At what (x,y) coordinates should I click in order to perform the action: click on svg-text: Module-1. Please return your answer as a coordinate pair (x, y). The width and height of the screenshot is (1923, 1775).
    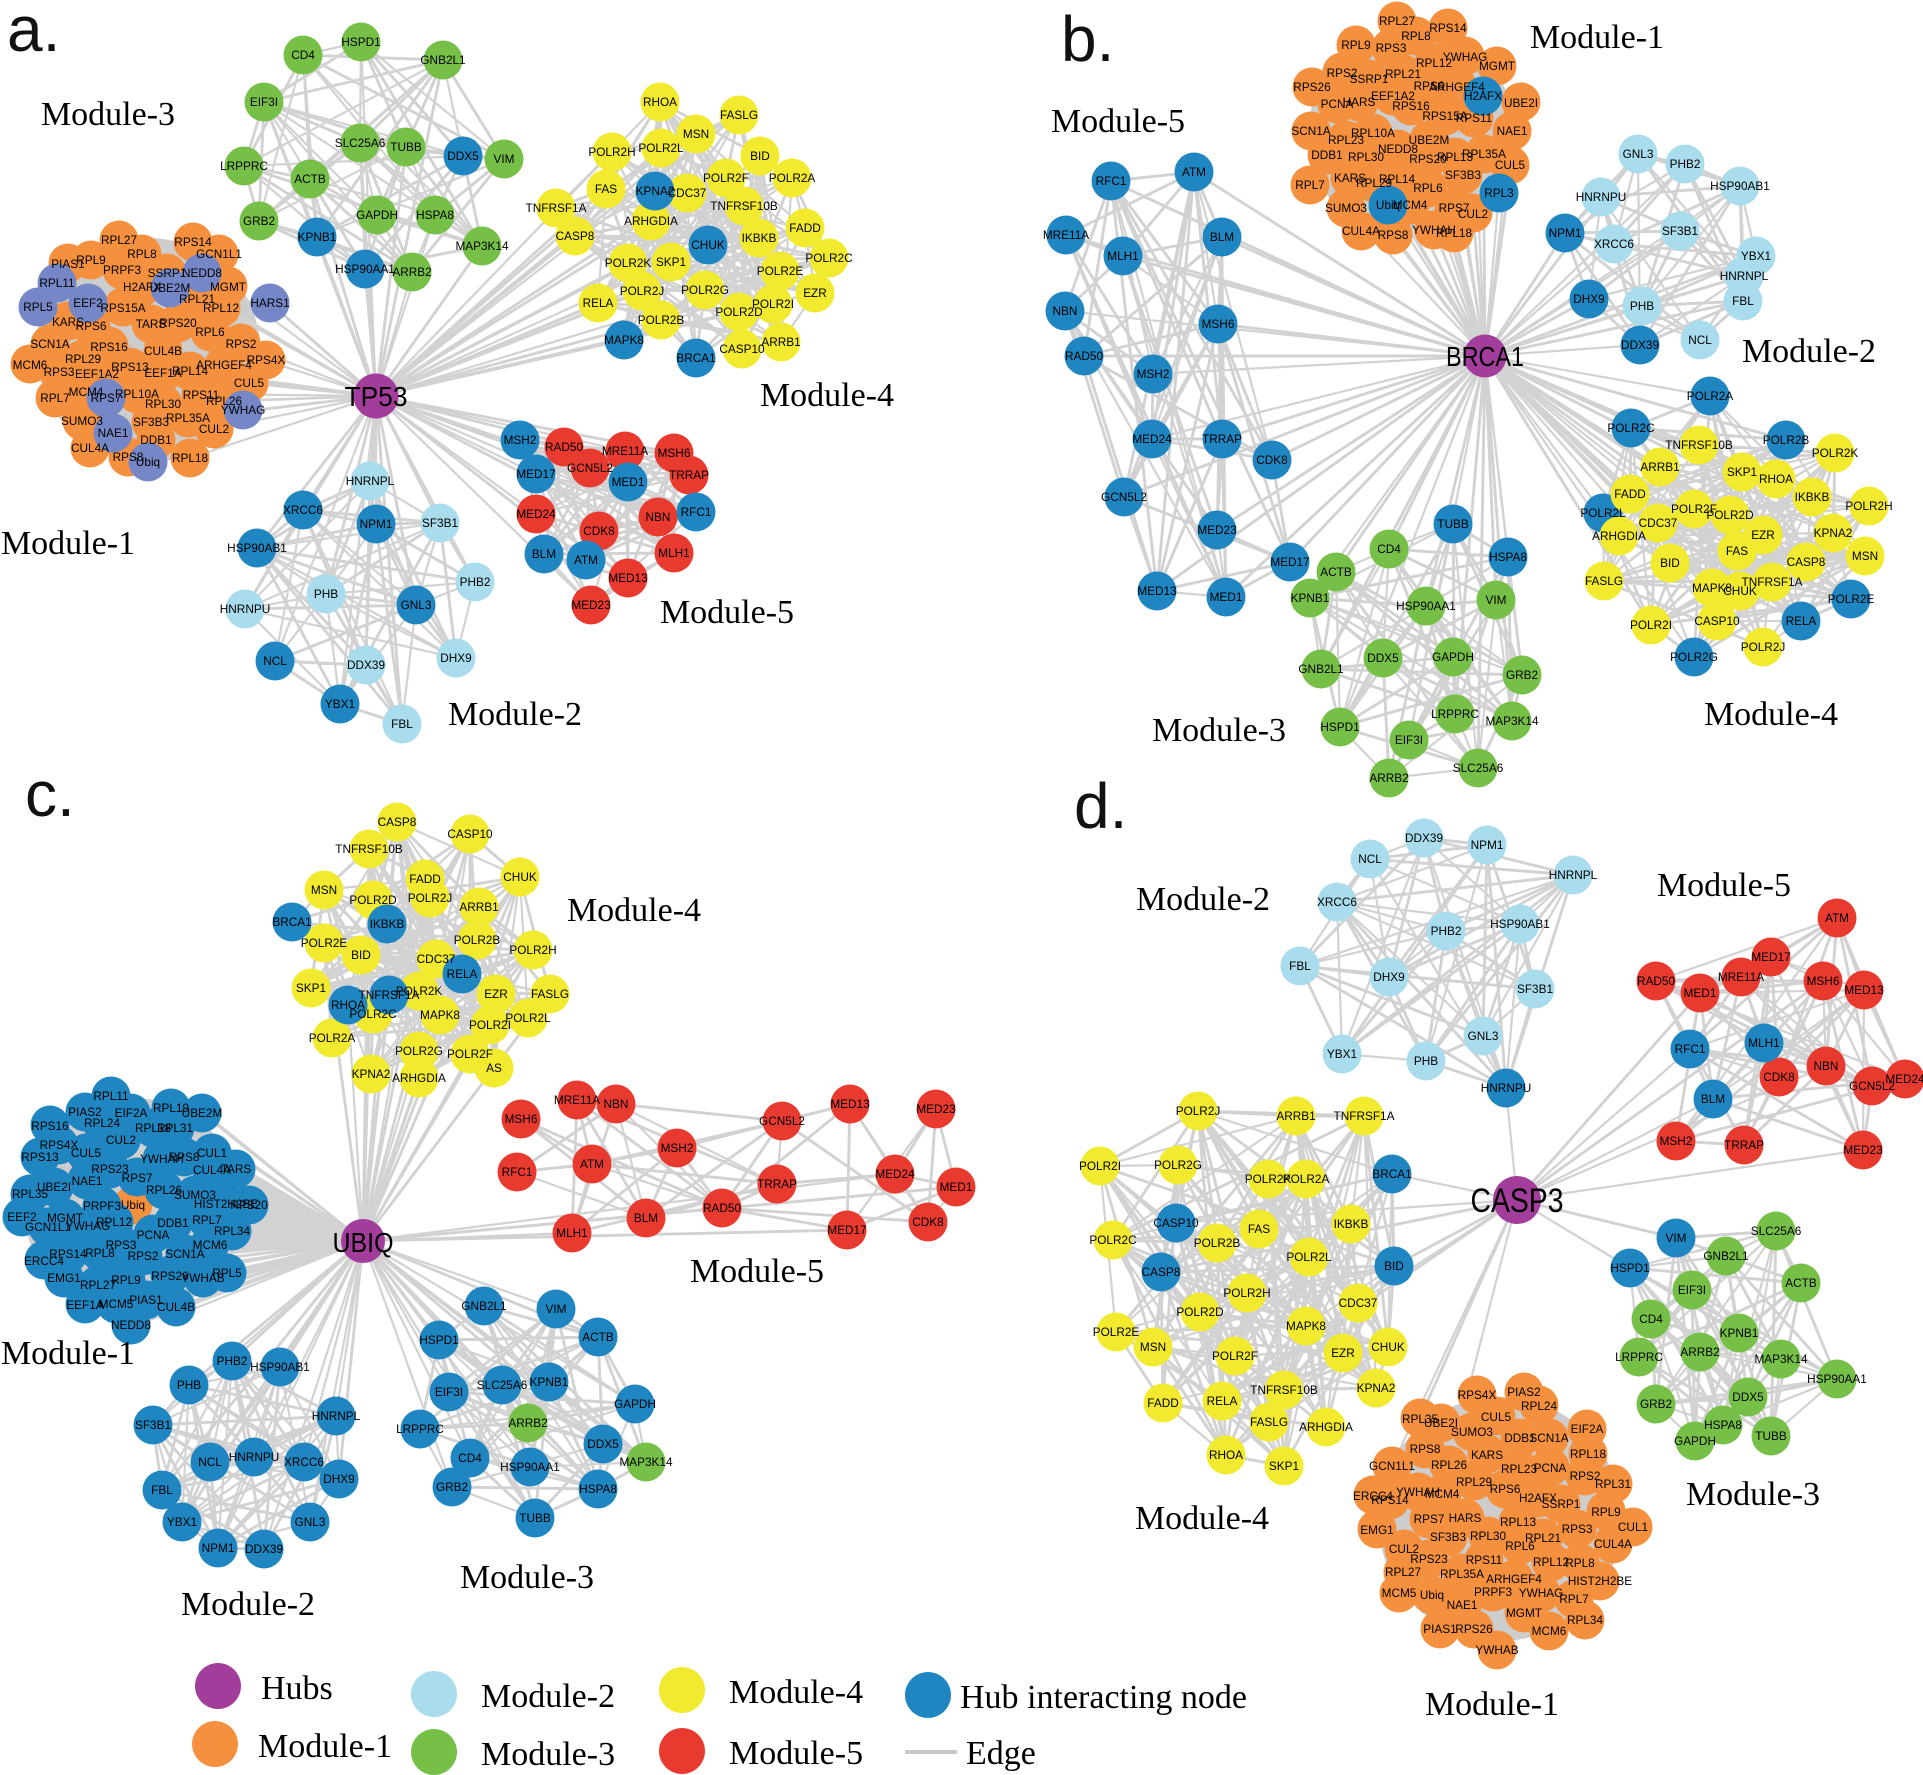
    Looking at the image, I should click on (1492, 1704).